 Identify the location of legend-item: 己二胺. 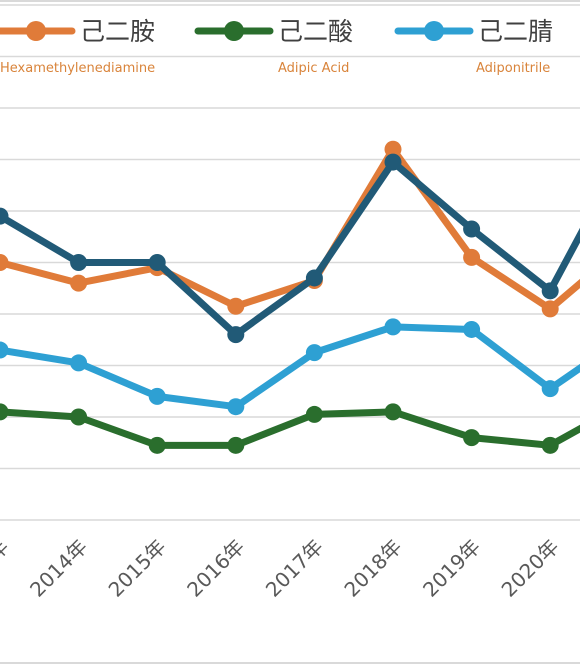
(77, 31).